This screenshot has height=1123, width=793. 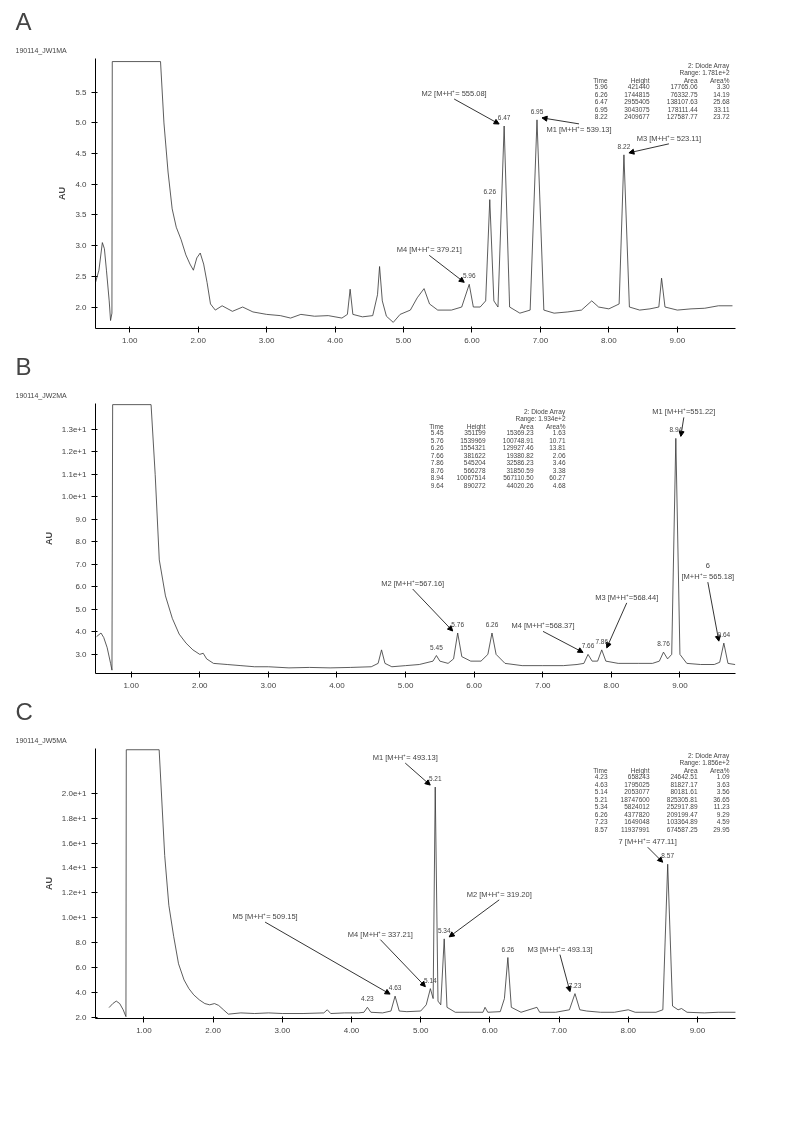 I want to click on y-tick-label: 7.0, so click(x=81, y=564).